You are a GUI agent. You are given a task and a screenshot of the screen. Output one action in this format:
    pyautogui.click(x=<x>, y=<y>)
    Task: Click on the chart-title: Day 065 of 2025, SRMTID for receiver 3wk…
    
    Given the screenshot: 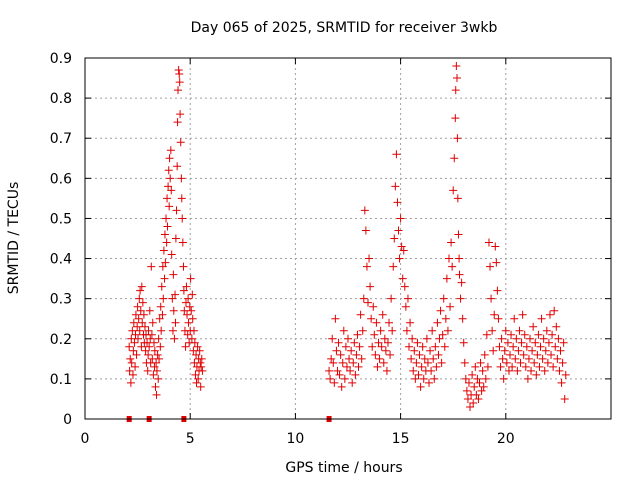 What is the action you would take?
    pyautogui.click(x=344, y=28)
    